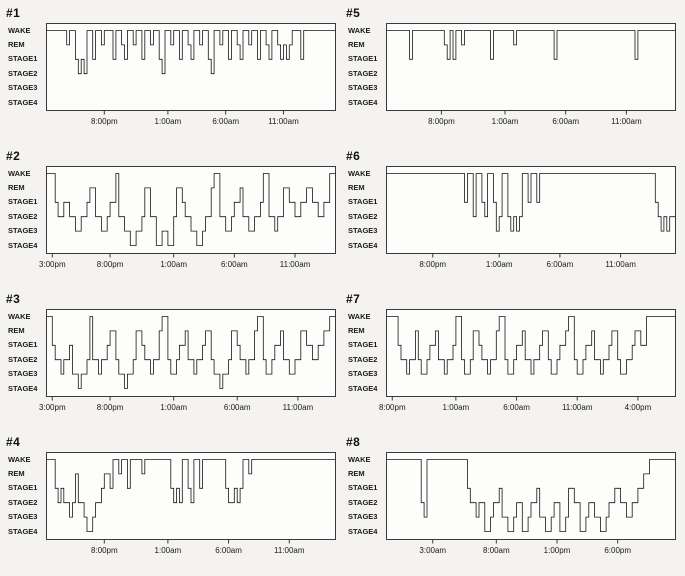 The image size is (685, 576). I want to click on hypnogram-plot-4: 8:00pm 1:00am 6:00am 11:00am, so click(191, 503).